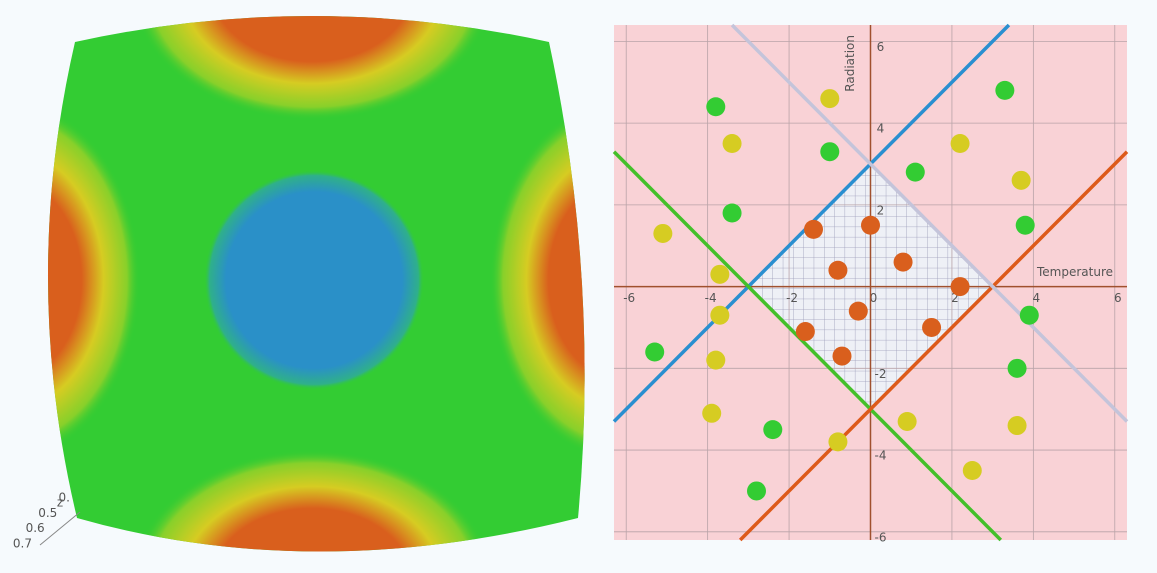 Image resolution: width=1157 pixels, height=573 pixels. Describe the element at coordinates (792, 298) in the screenshot. I see `x-tick-label: -2` at that location.